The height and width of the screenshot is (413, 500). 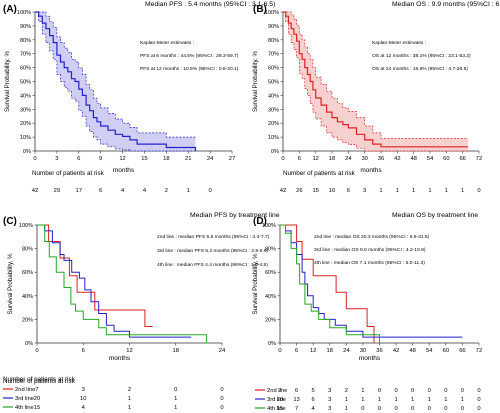 I want to click on y-tick-label: 60%, so click(x=27, y=273).